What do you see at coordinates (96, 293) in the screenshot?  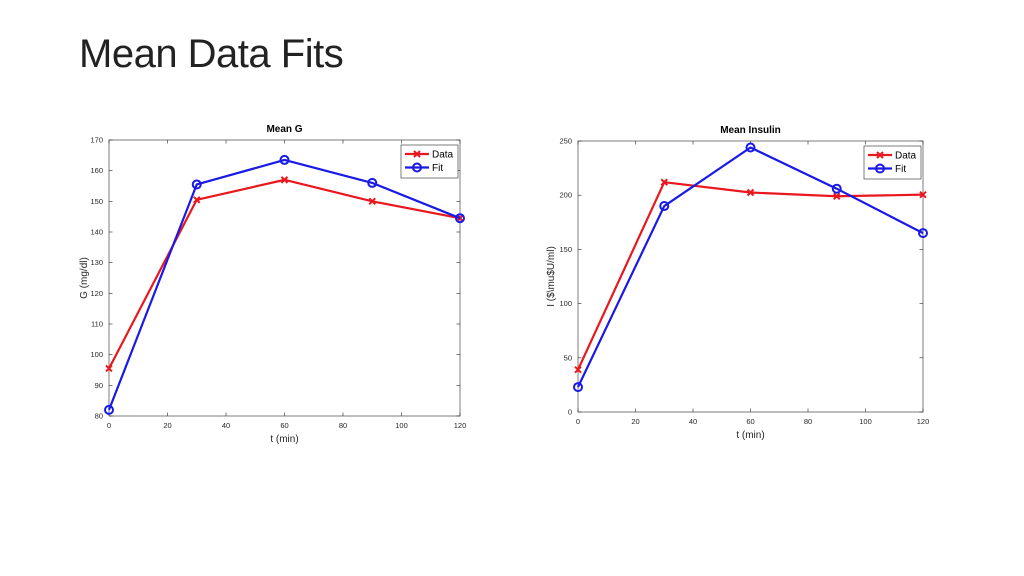 I see `y-tick-label: 120` at bounding box center [96, 293].